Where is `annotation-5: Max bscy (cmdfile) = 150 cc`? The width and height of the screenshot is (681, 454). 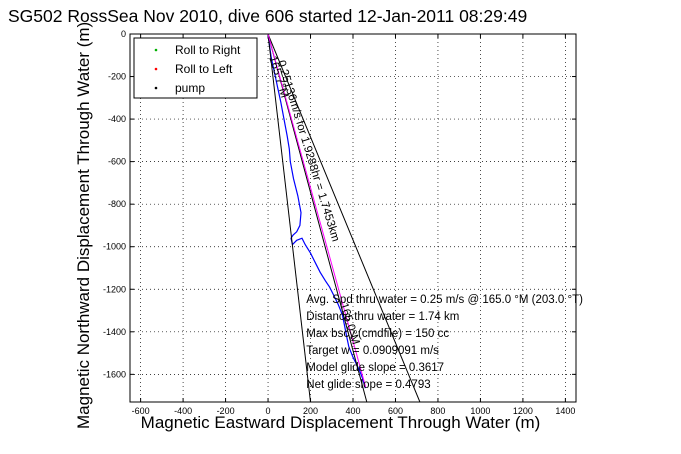
annotation-5: Max bscy (cmdfile) = 150 cc is located at coordinates (377, 334).